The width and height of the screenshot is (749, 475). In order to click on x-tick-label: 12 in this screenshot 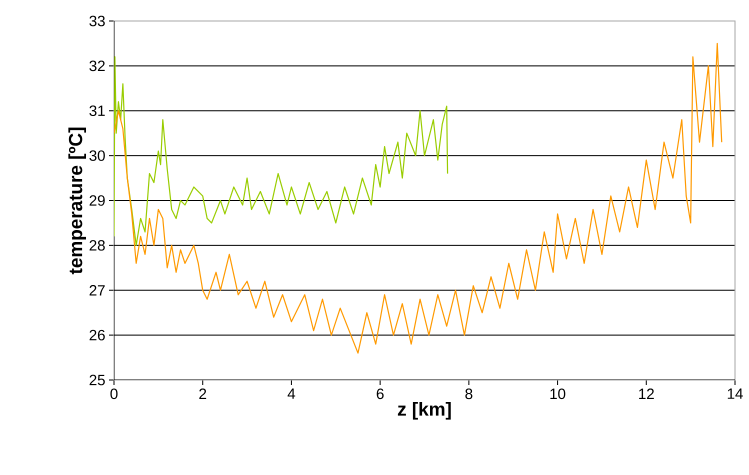, I will do `click(646, 393)`.